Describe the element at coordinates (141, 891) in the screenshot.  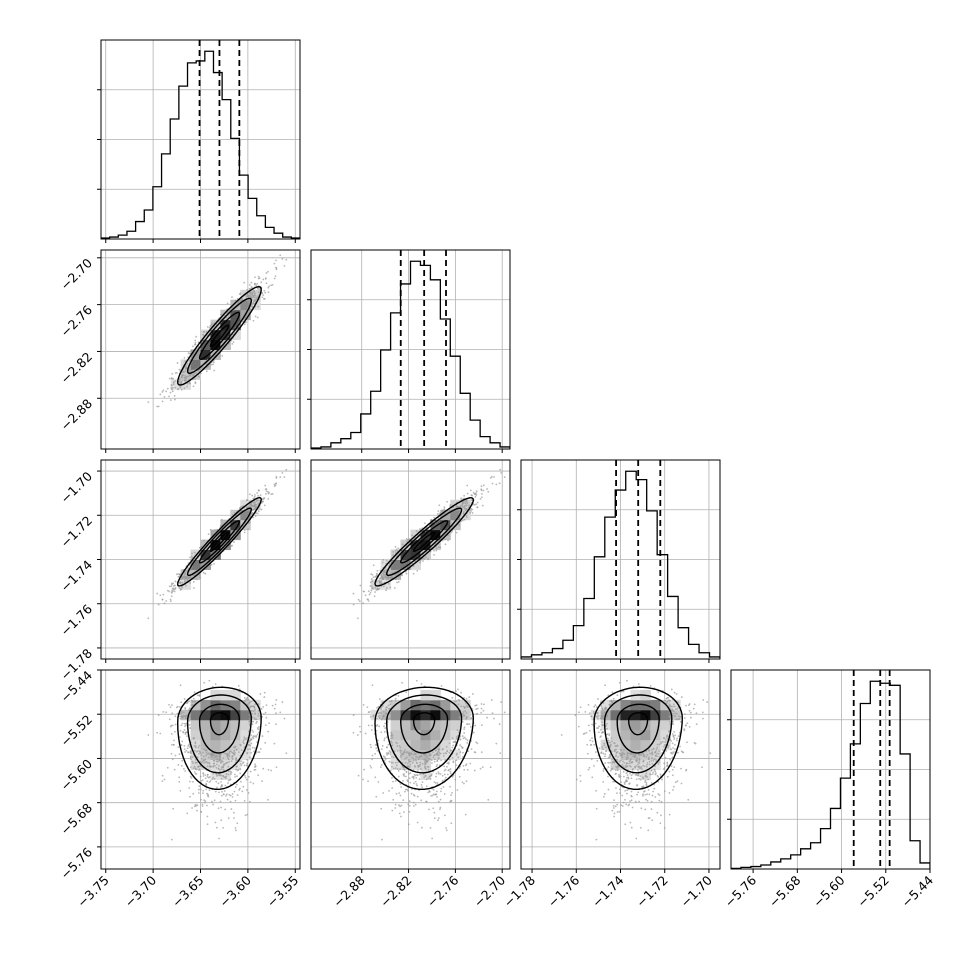
I see `x-tick-label: −3.70` at that location.